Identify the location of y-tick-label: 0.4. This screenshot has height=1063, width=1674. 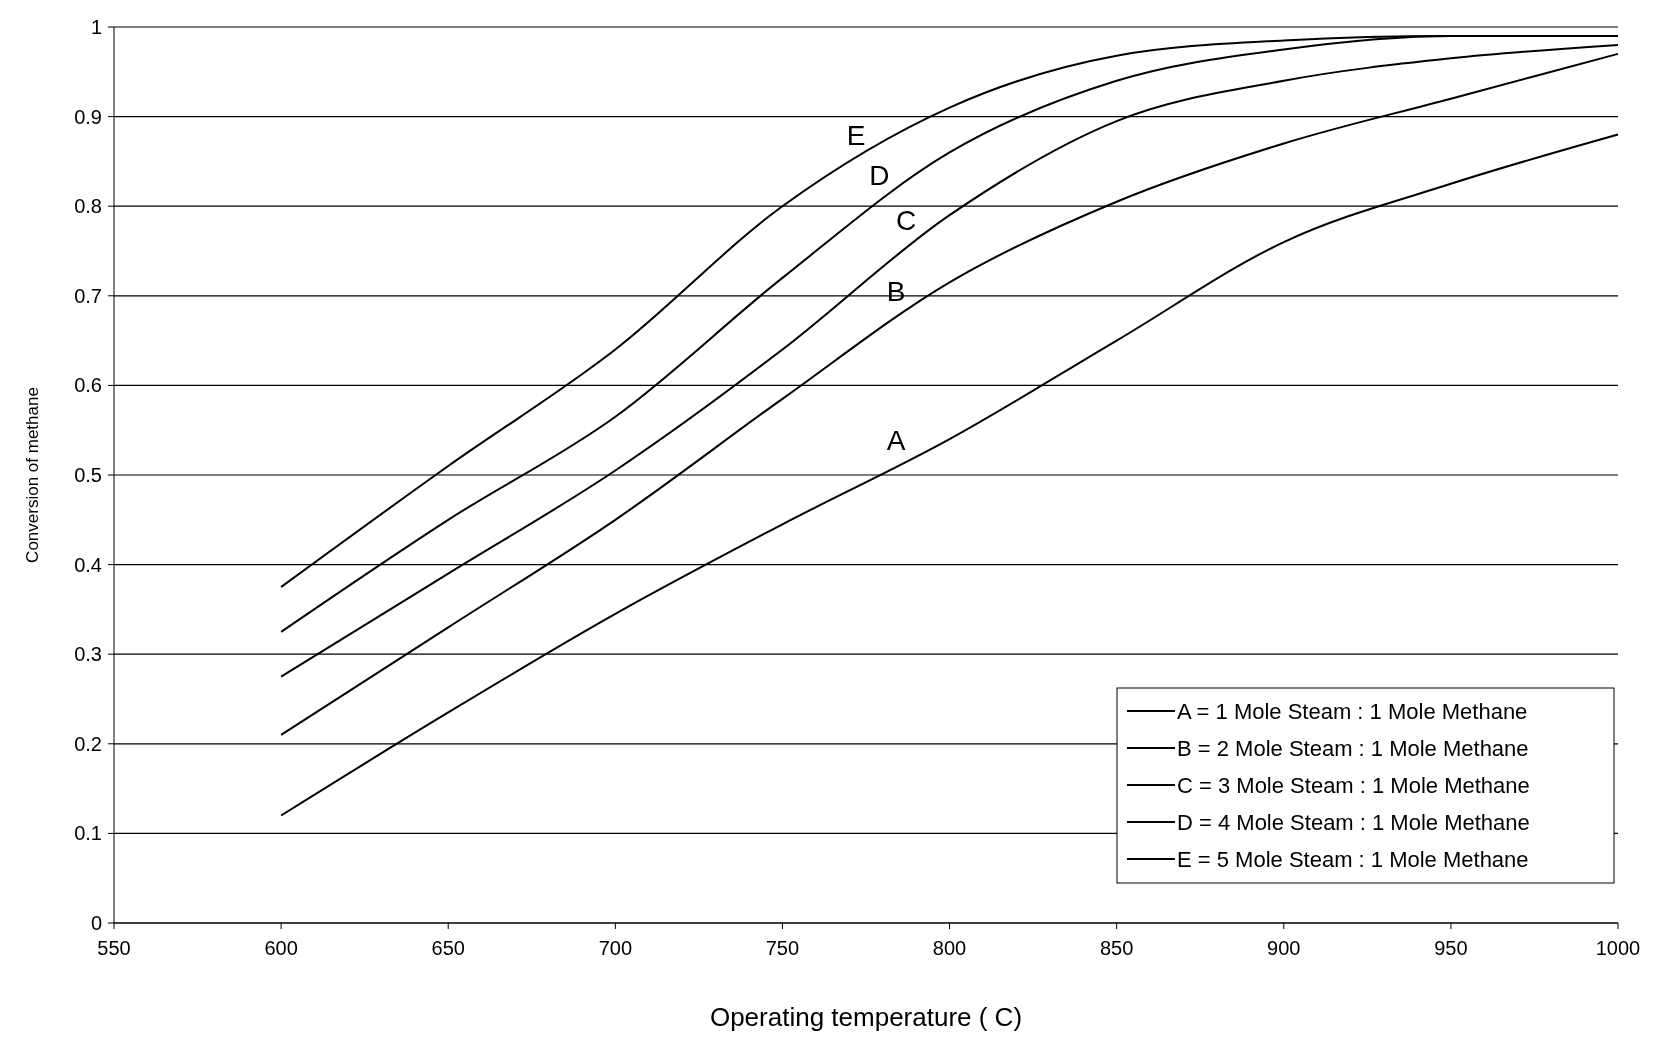
(88, 564).